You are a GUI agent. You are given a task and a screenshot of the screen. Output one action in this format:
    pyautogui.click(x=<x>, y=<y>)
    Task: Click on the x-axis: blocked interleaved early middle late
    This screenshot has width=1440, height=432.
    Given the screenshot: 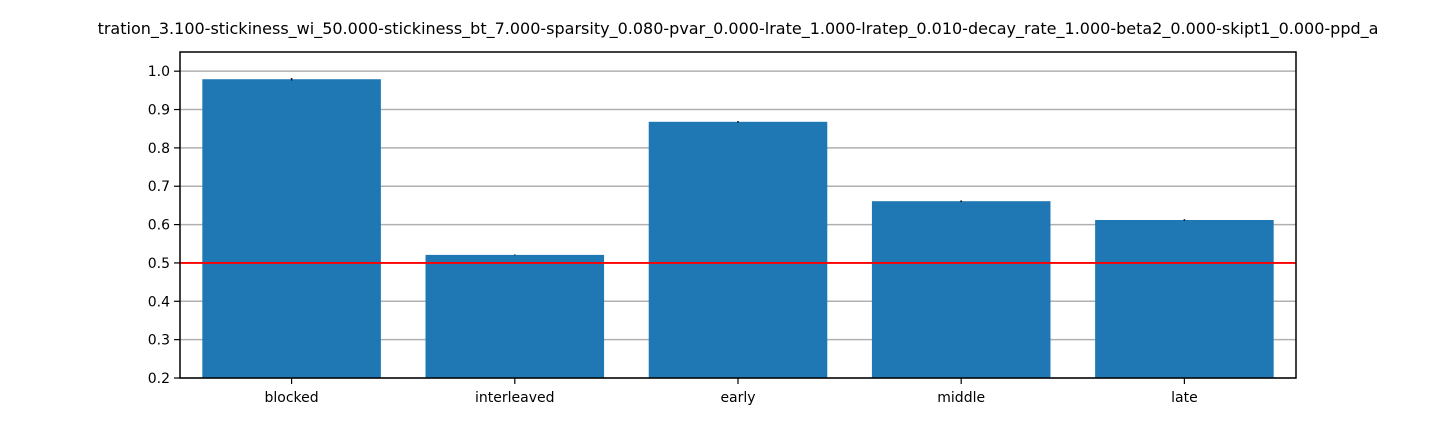 What is the action you would take?
    pyautogui.click(x=731, y=392)
    